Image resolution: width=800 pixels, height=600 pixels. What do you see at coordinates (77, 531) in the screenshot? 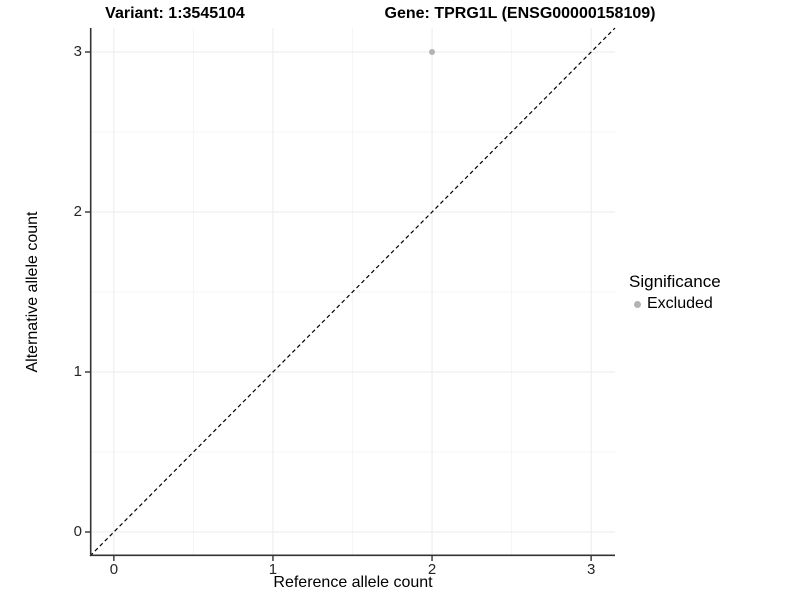
I see `y-tick-label: 0` at bounding box center [77, 531].